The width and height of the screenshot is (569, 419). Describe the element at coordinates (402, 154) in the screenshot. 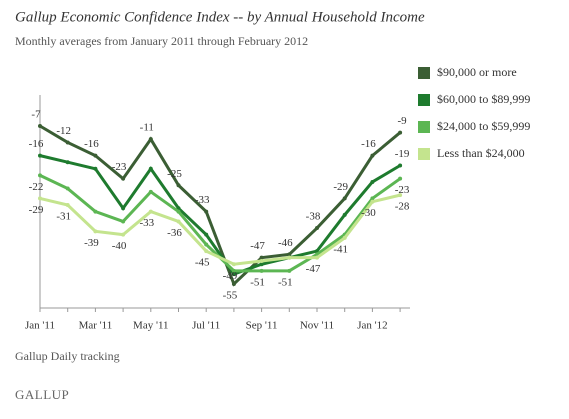

I see `data-label: -19` at that location.